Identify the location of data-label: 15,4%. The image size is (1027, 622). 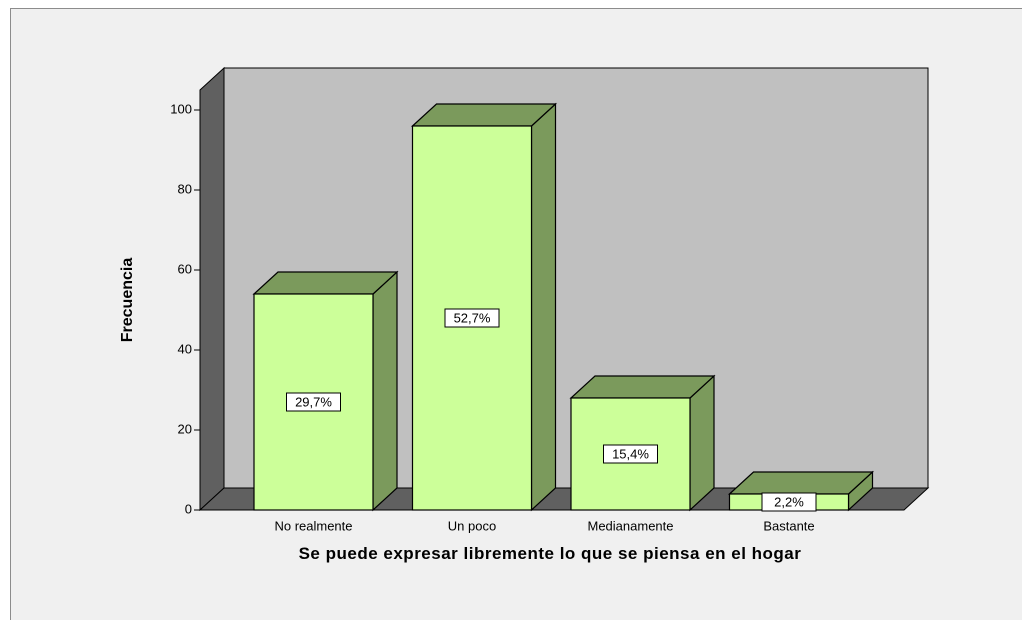
(630, 453).